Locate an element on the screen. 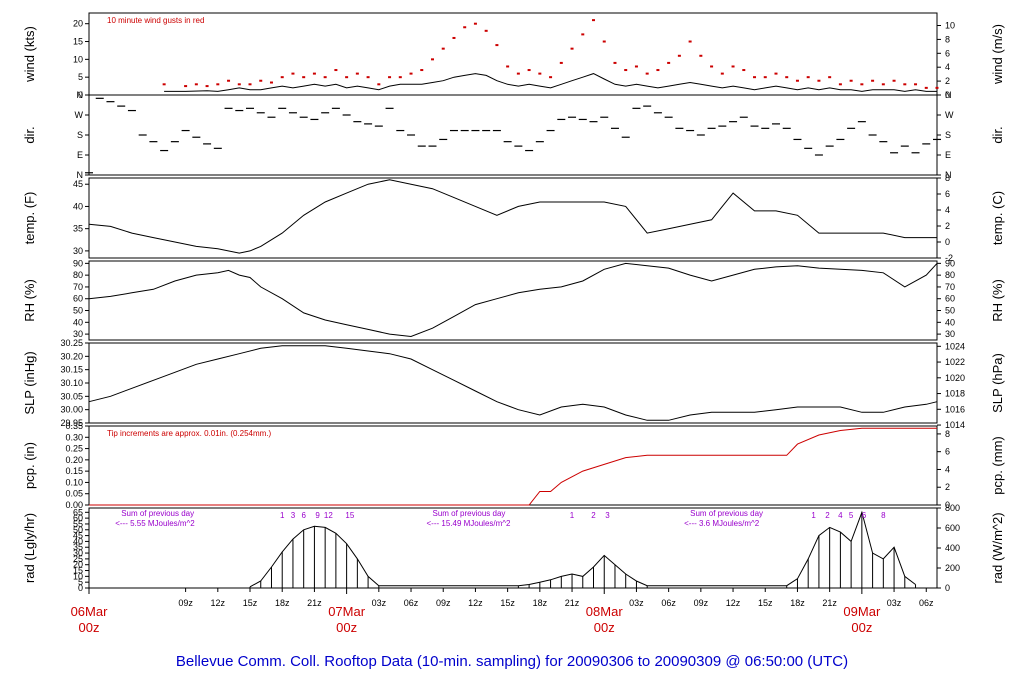 The height and width of the screenshot is (700, 1024). day-label-date: 06Mar is located at coordinates (90, 611).